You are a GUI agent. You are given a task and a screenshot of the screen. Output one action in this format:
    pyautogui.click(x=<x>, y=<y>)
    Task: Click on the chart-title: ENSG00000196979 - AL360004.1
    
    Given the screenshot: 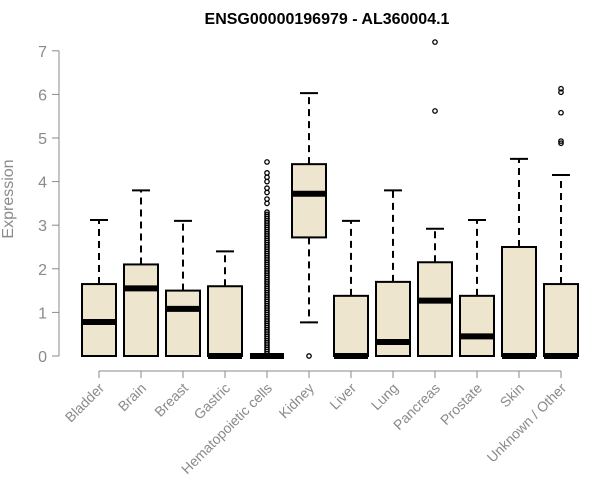 What is the action you would take?
    pyautogui.click(x=327, y=19)
    